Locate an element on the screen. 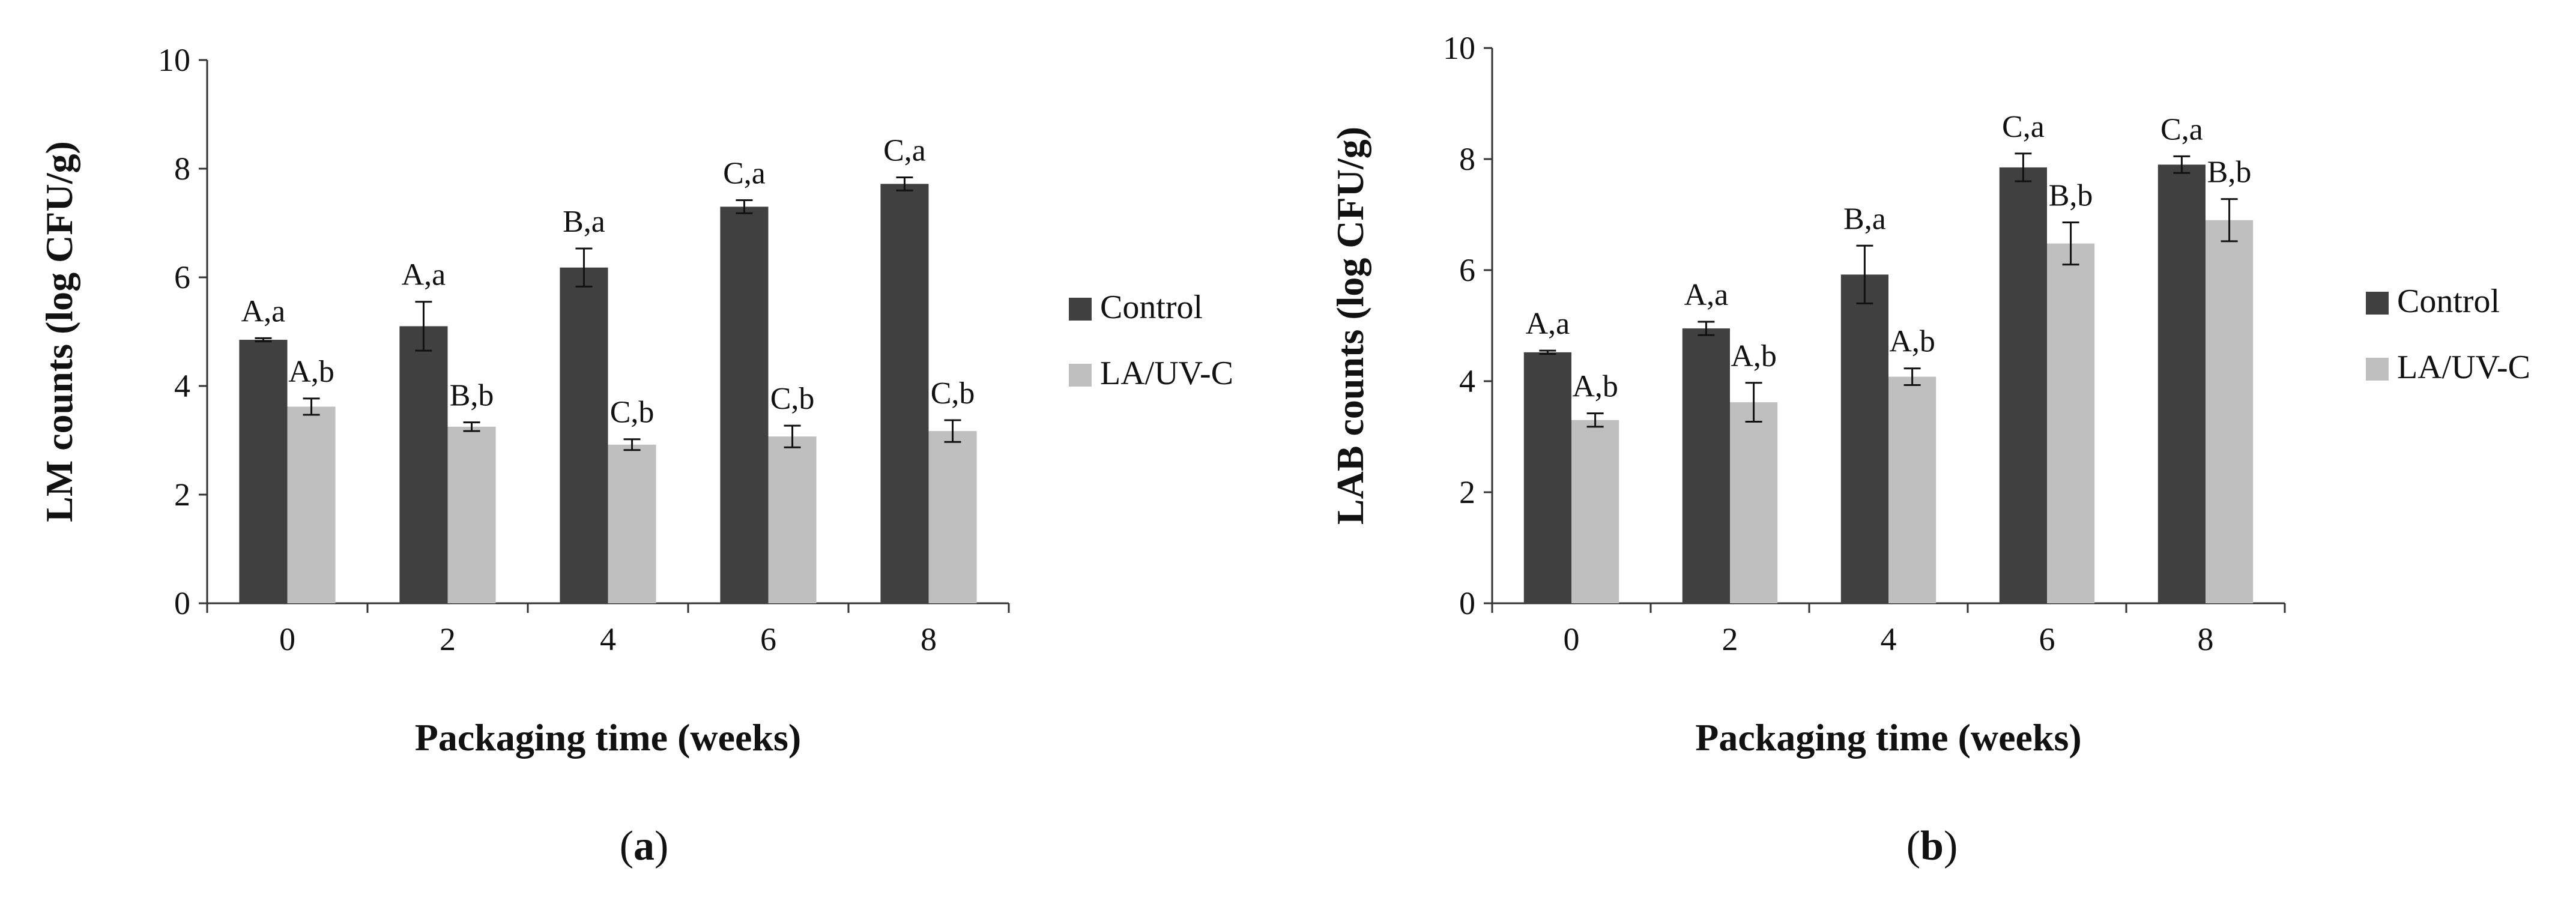 The height and width of the screenshot is (898, 2576). y-axis-title: LAB counts (log CFU/g) is located at coordinates (1350, 326).